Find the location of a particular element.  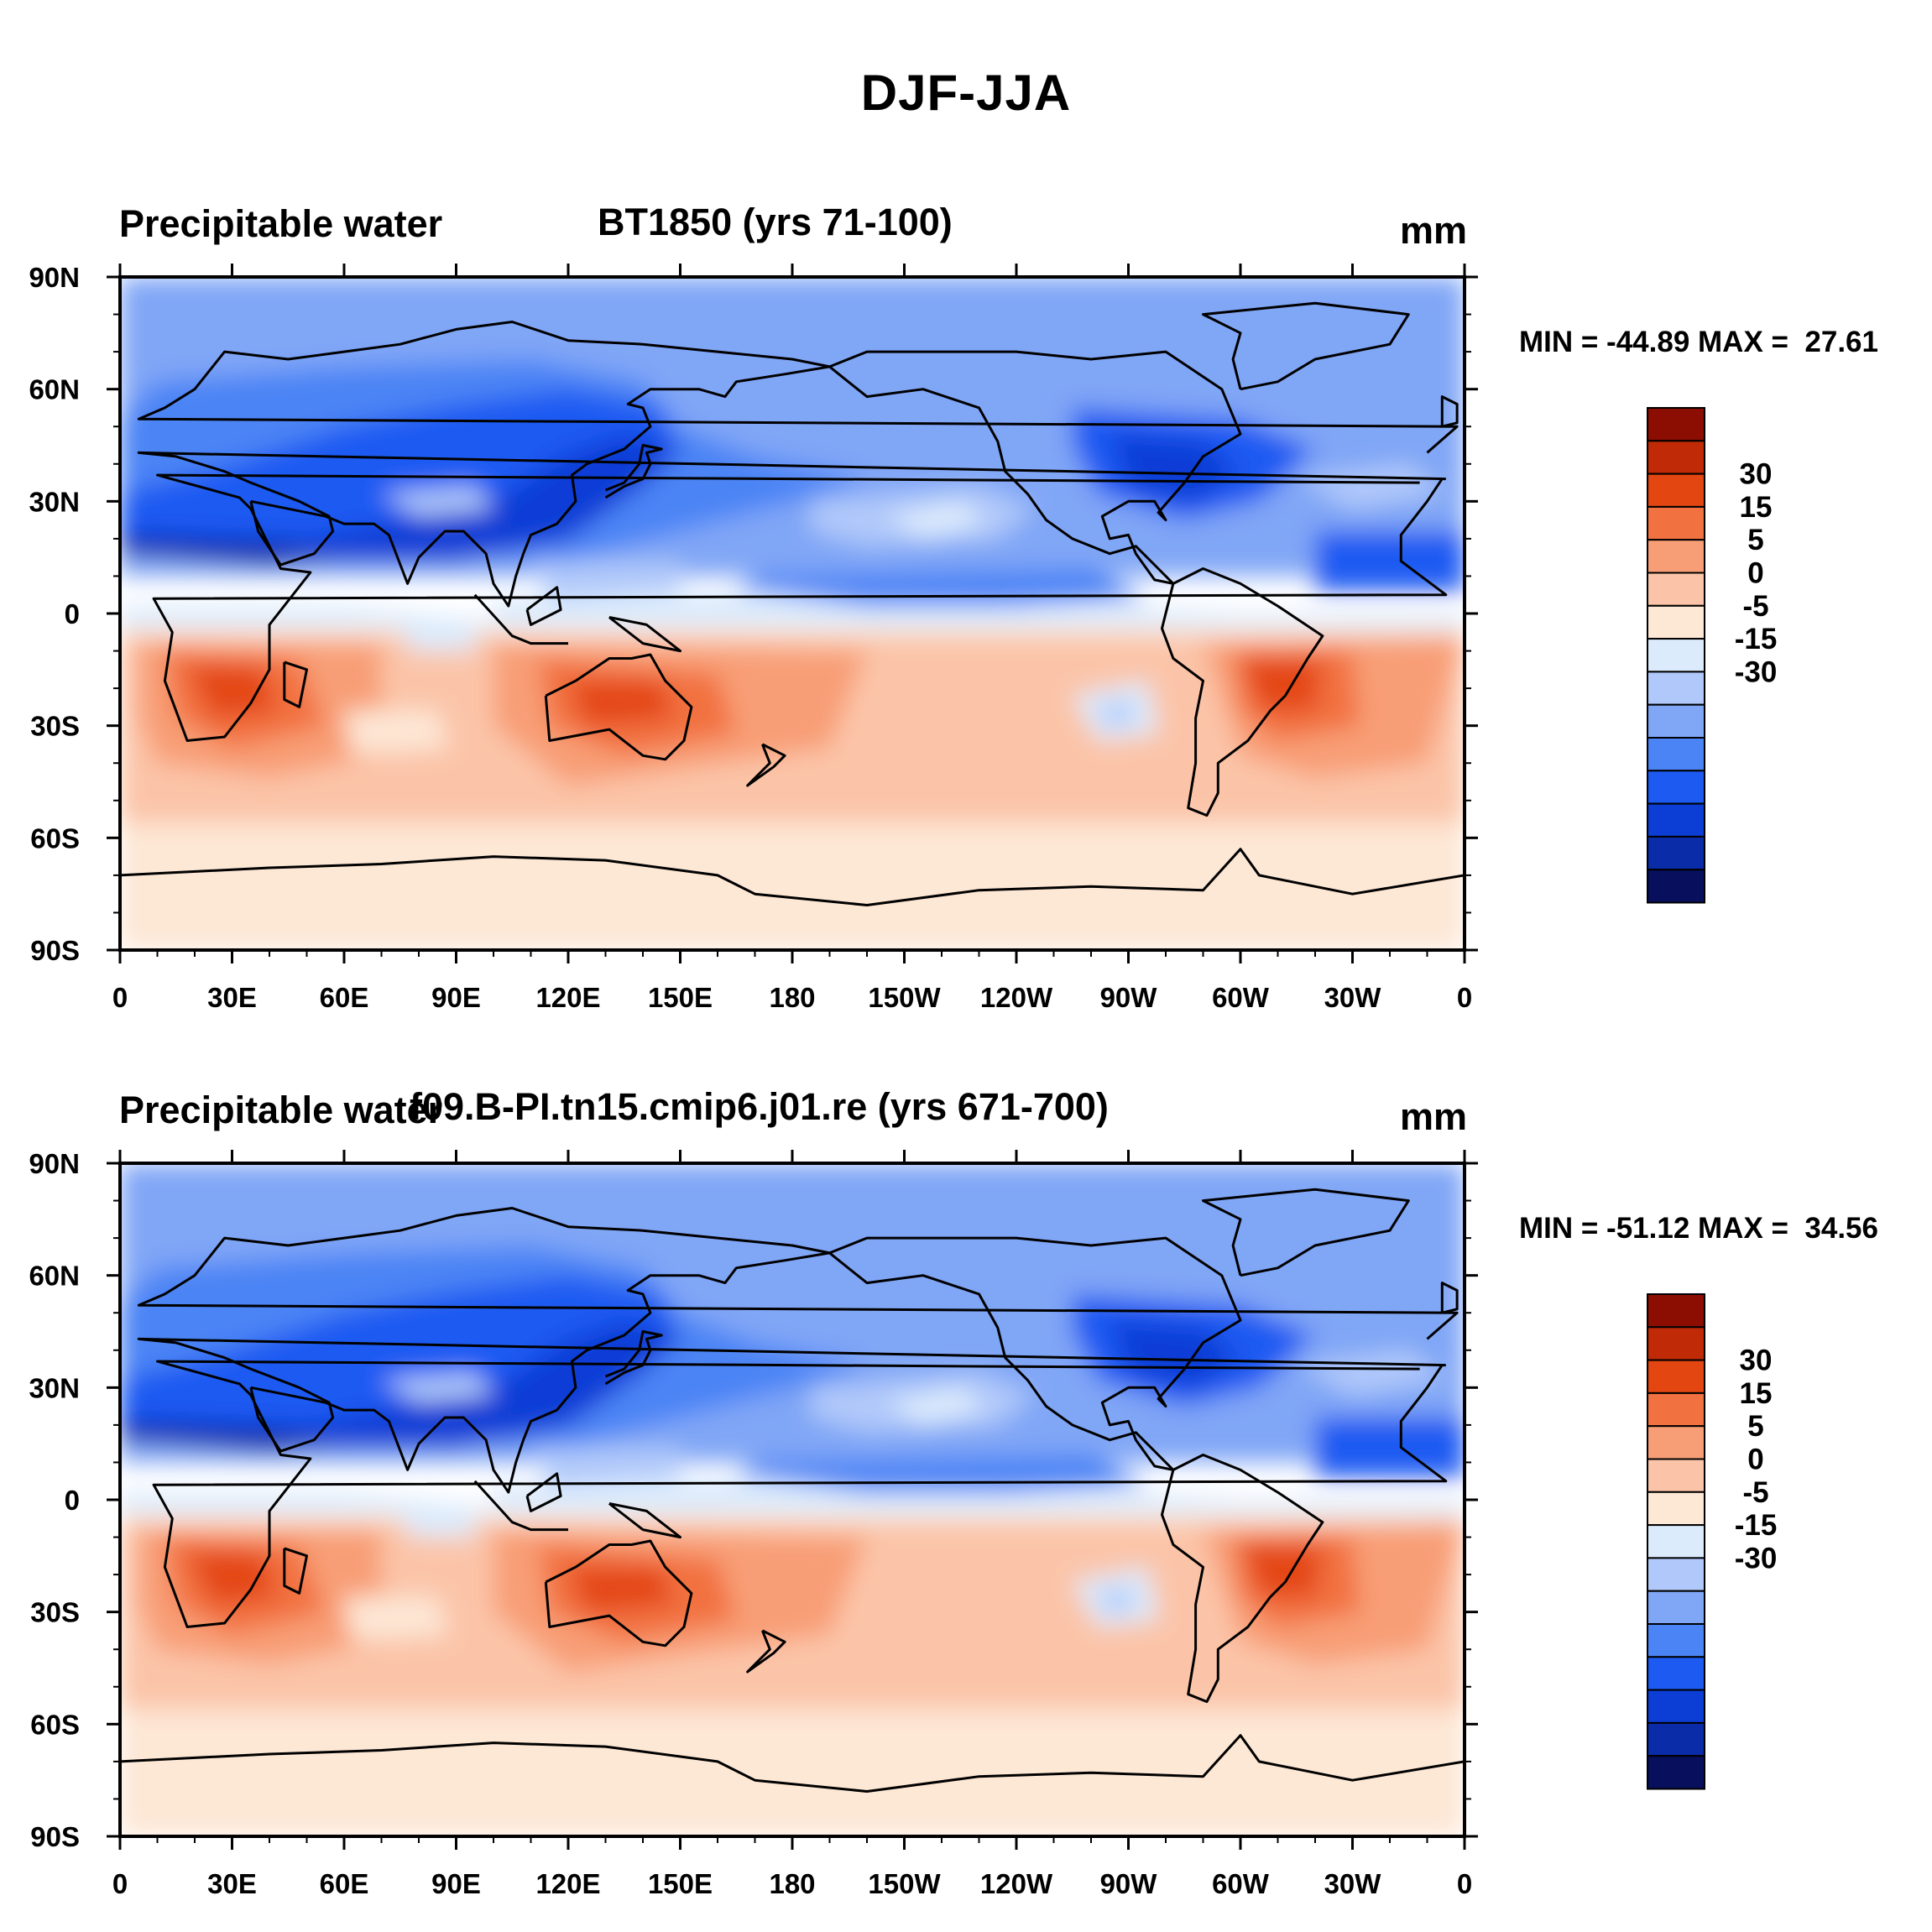

min-max-stats: MIN = -51.12 MAX = 34.56 is located at coordinates (1698, 1228).